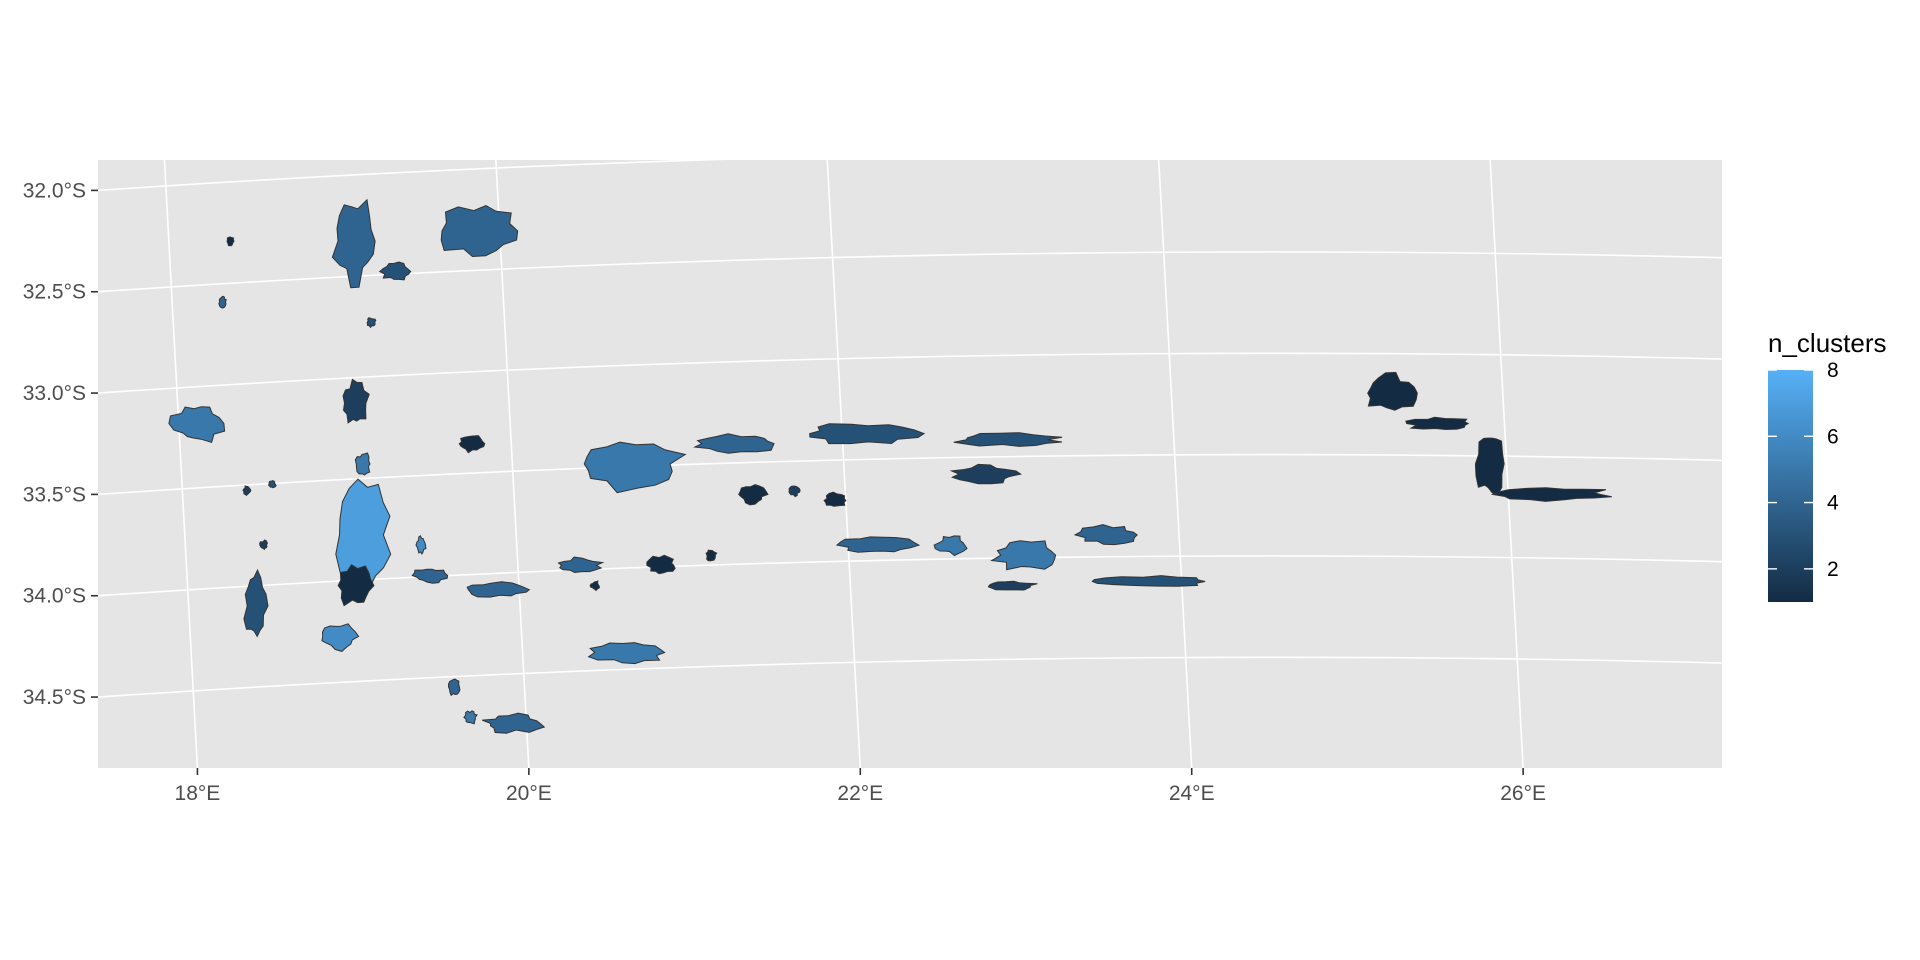 Image resolution: width=1920 pixels, height=960 pixels. Describe the element at coordinates (60, 444) in the screenshot. I see `y-axis: 32.0°S 32.5°S 33.0°S 33.5°S 34.0°S 34.5°S` at that location.